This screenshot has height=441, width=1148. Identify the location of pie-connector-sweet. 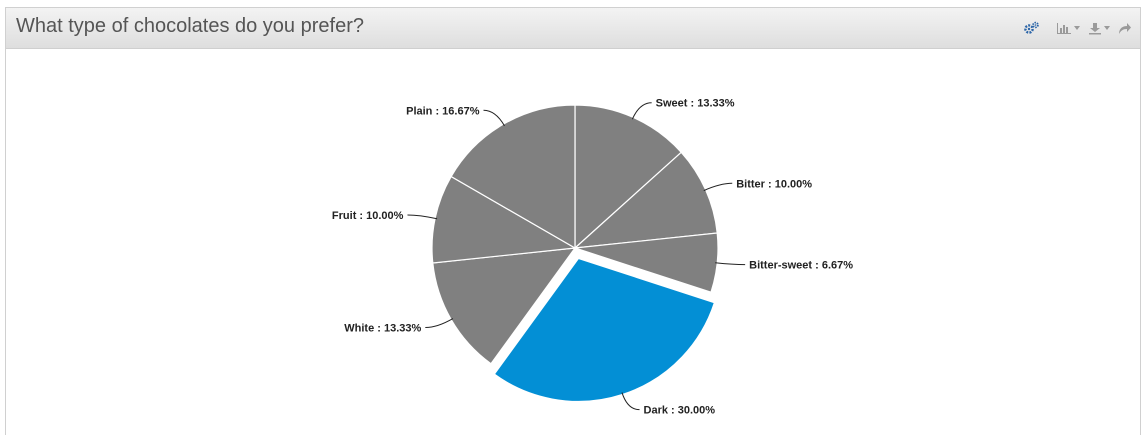
(641, 111).